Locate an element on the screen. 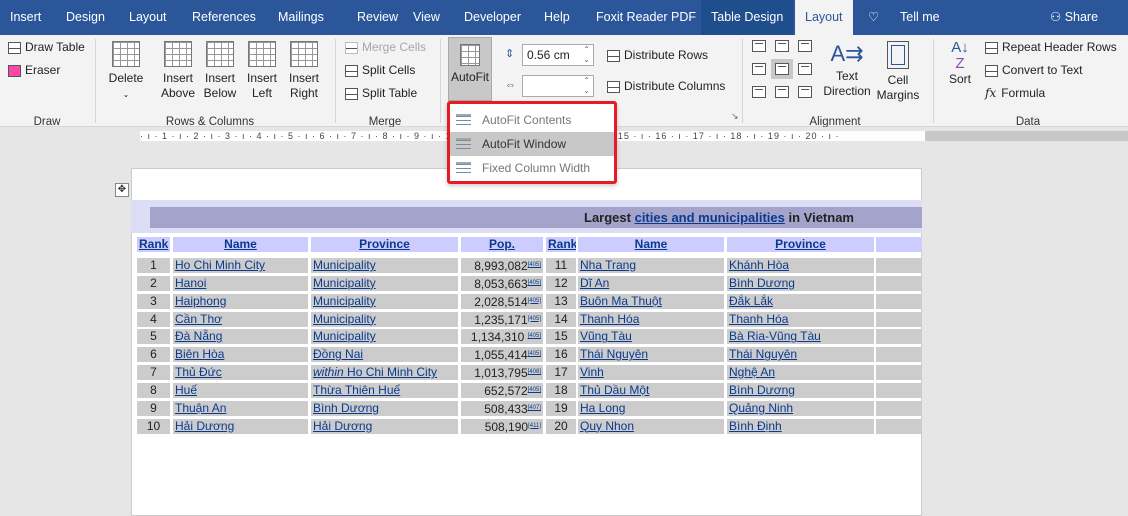  title-link: cities and municipalities is located at coordinates (709, 217).